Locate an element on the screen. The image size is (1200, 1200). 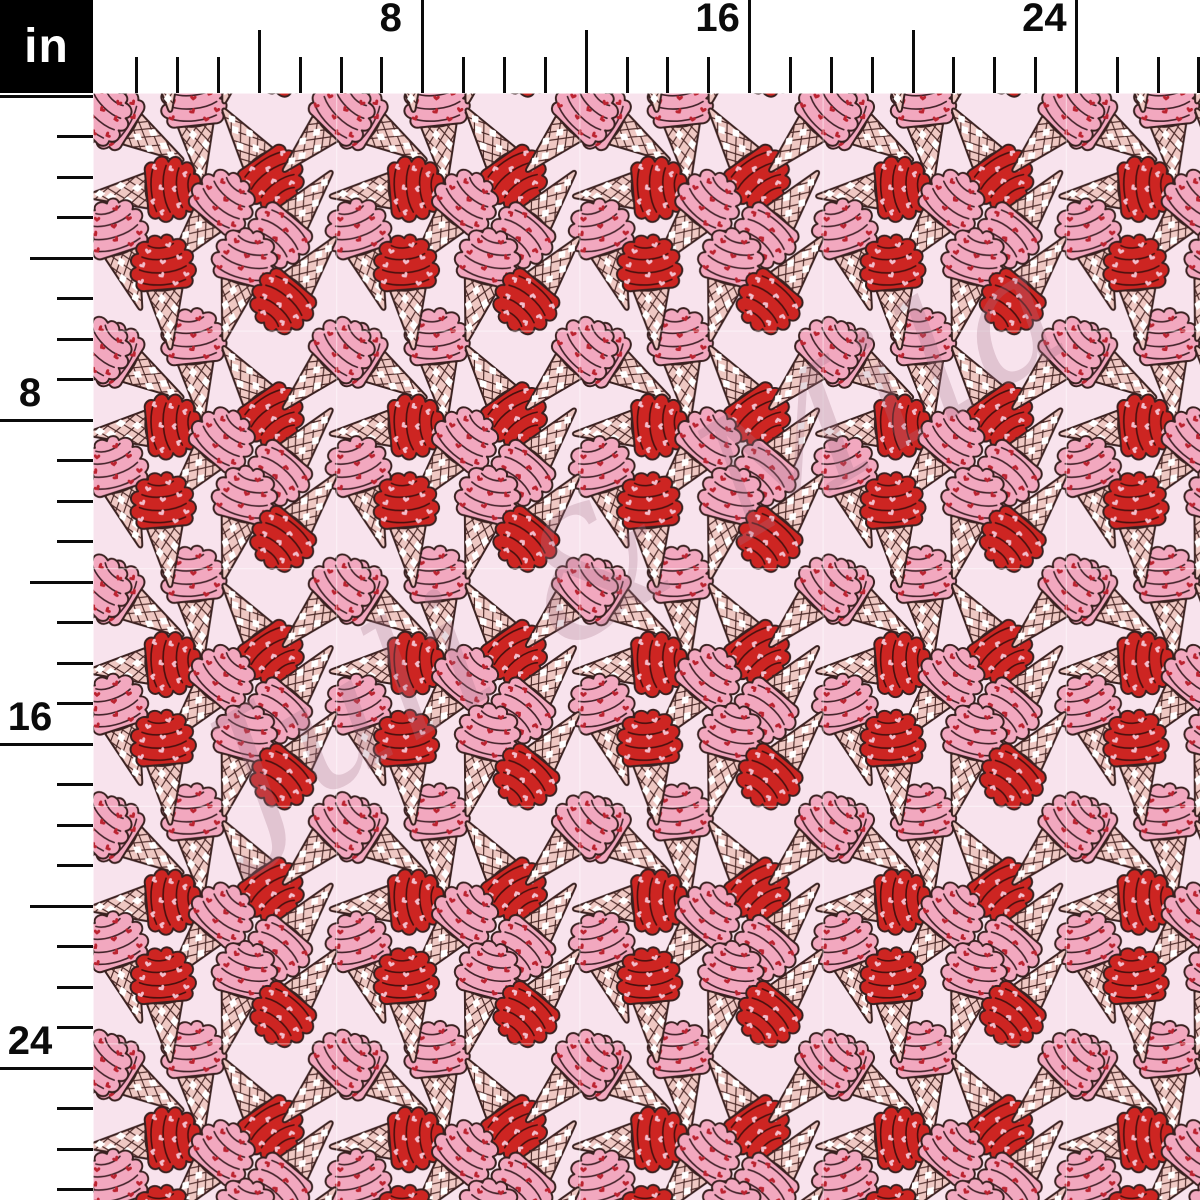
unit-box: in is located at coordinates (46, 46).